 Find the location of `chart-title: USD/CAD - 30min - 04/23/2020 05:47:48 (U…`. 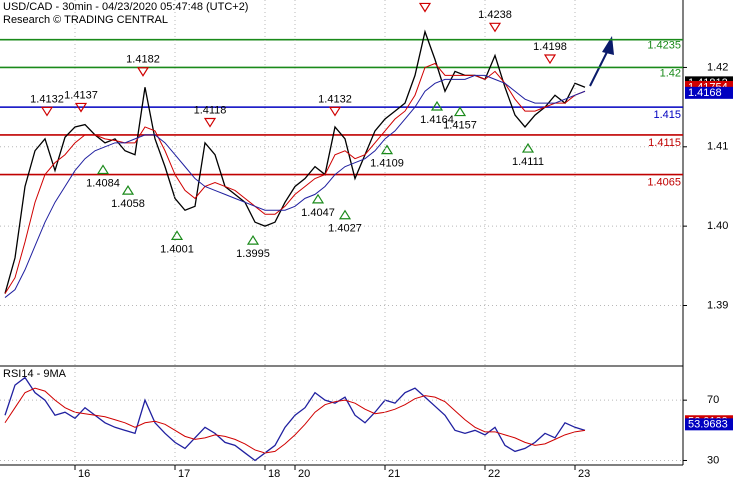

chart-title: USD/CAD - 30min - 04/23/2020 05:47:48 (U… is located at coordinates (125, 7).